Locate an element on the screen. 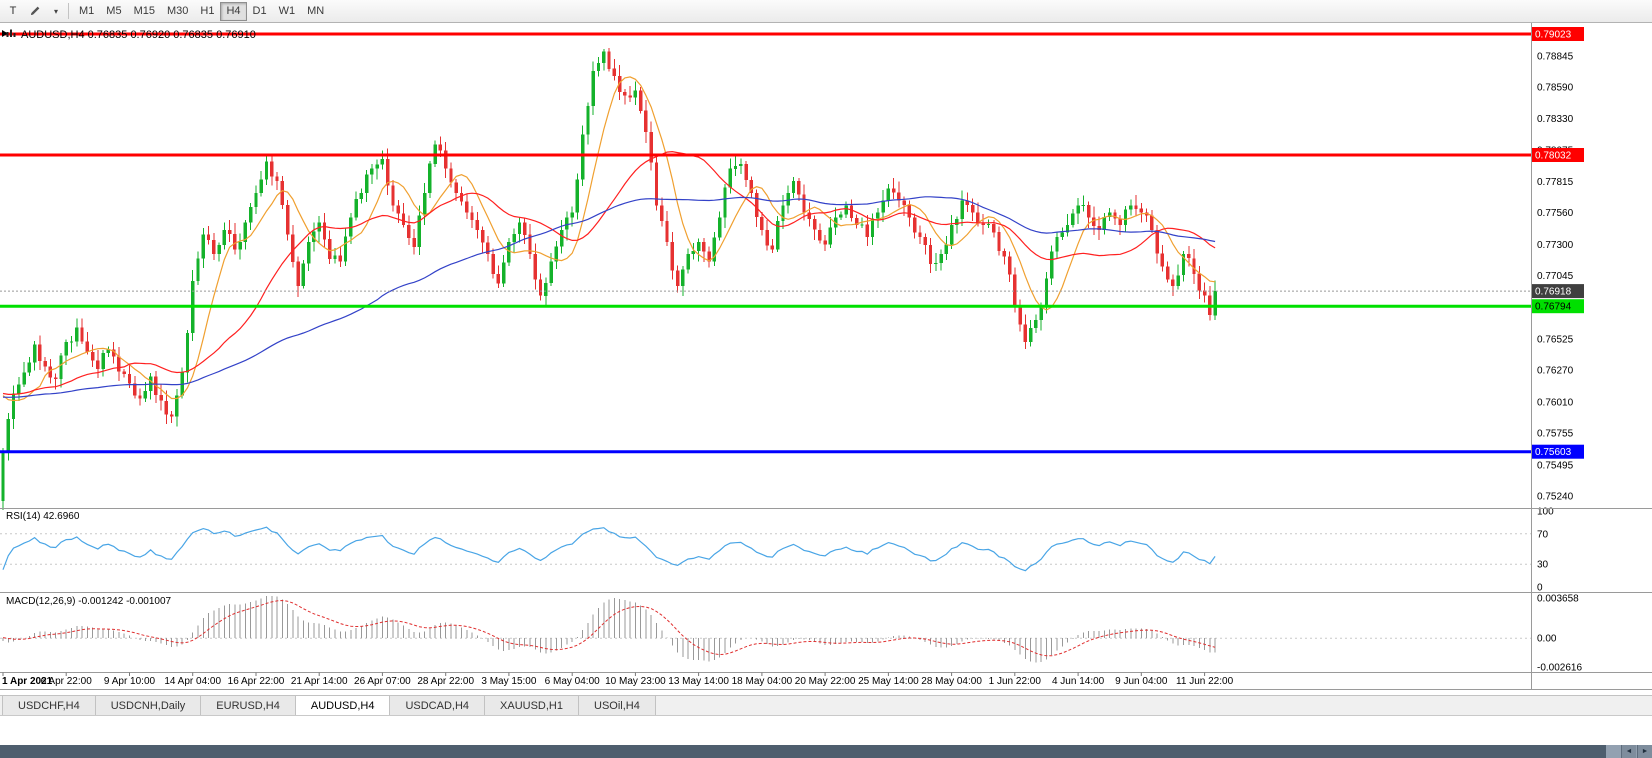 Image resolution: width=1652 pixels, height=758 pixels. time-axis-label: 13 May 14:00 is located at coordinates (698, 681).